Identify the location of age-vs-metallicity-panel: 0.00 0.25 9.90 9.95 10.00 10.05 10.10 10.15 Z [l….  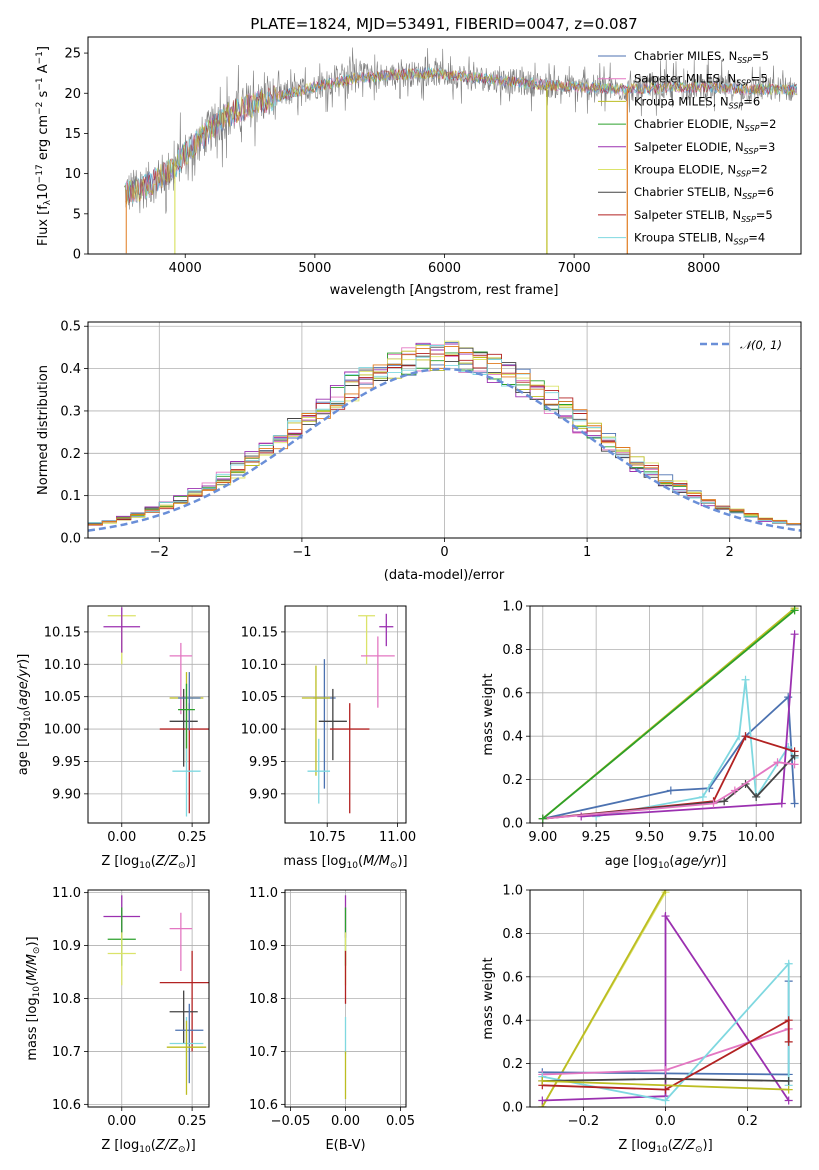
(113, 738).